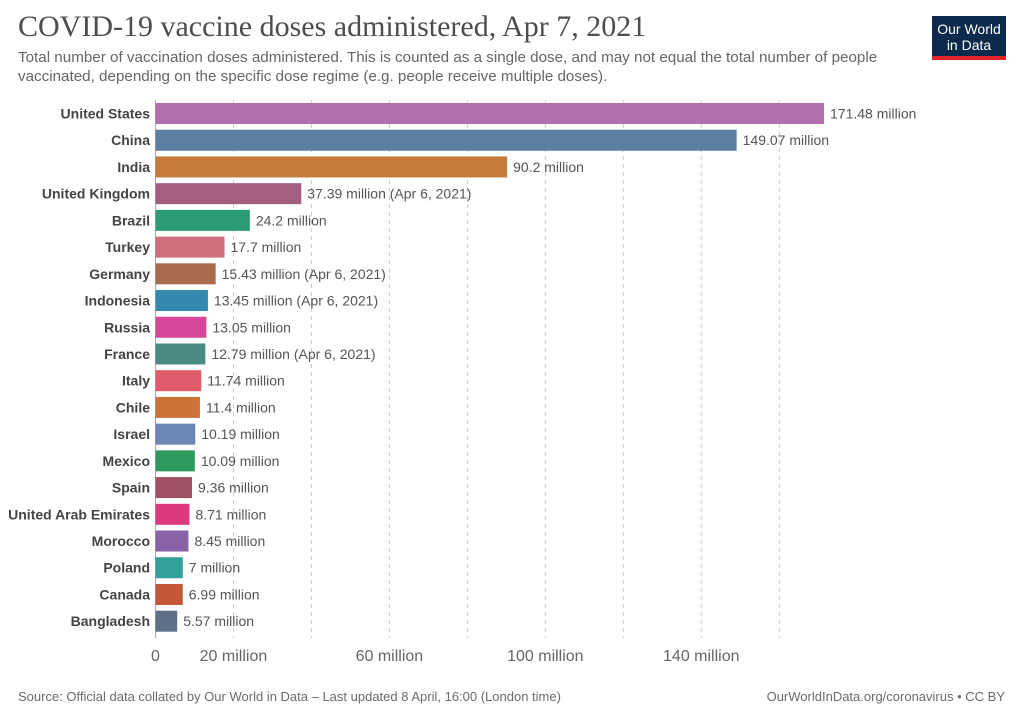  I want to click on value-label: 11.4 million, so click(241, 407).